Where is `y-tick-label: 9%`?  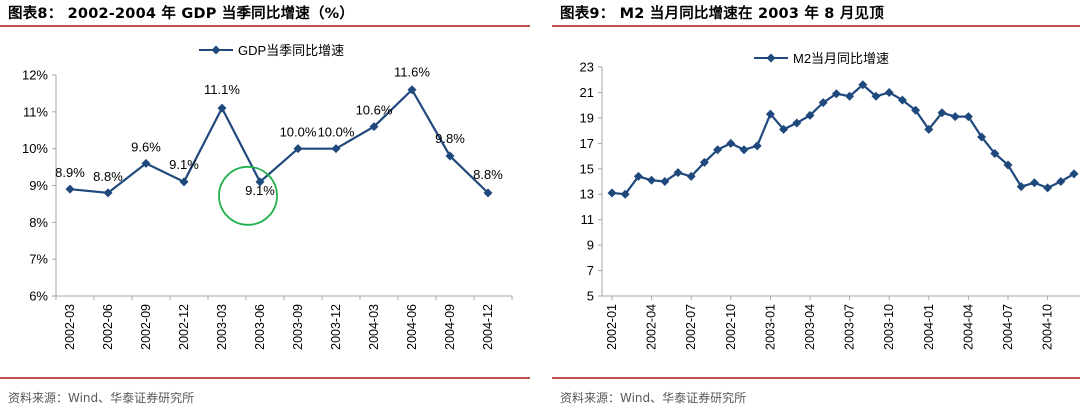
y-tick-label: 9% is located at coordinates (38, 185).